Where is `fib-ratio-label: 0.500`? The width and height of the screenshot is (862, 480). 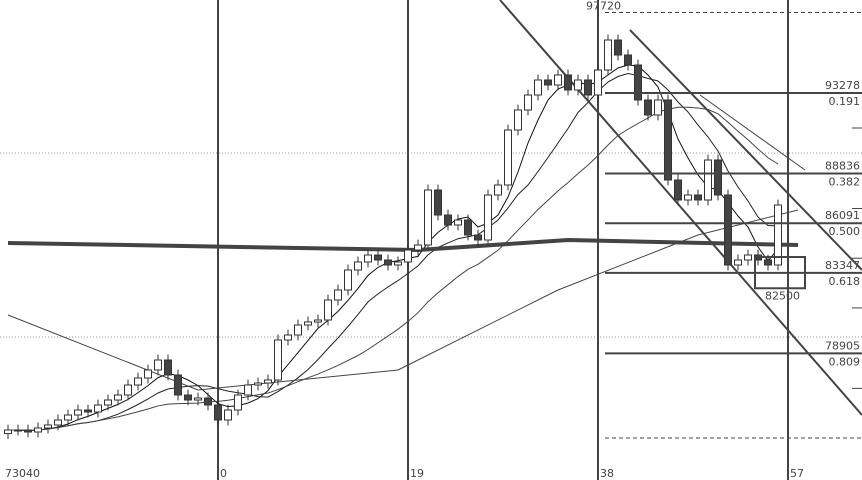 fib-ratio-label: 0.500 is located at coordinates (845, 231).